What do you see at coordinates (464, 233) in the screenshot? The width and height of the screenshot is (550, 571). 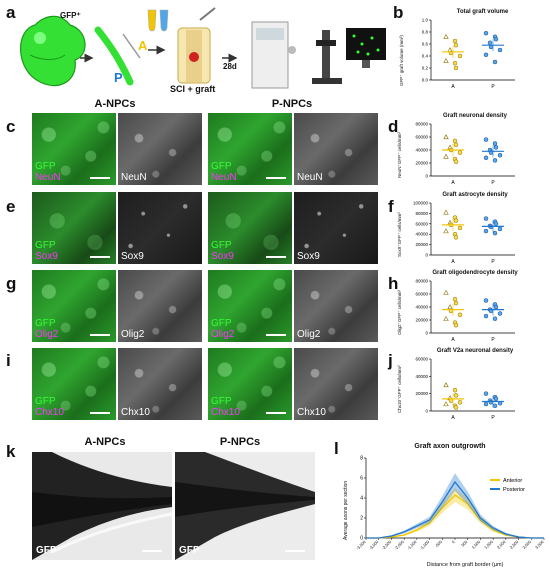 I see `chart-f: 0 20000 40000 60000 80000 100000 A P` at bounding box center [464, 233].